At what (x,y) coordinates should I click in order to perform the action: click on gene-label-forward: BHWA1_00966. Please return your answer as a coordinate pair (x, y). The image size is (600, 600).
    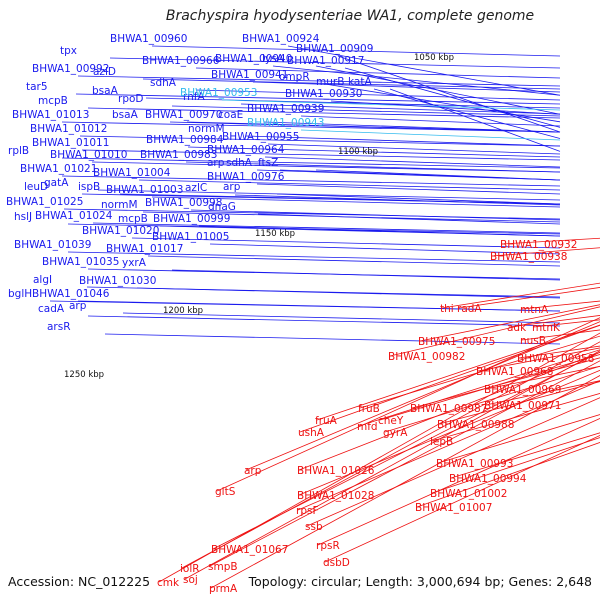
    Looking at the image, I should click on (181, 61).